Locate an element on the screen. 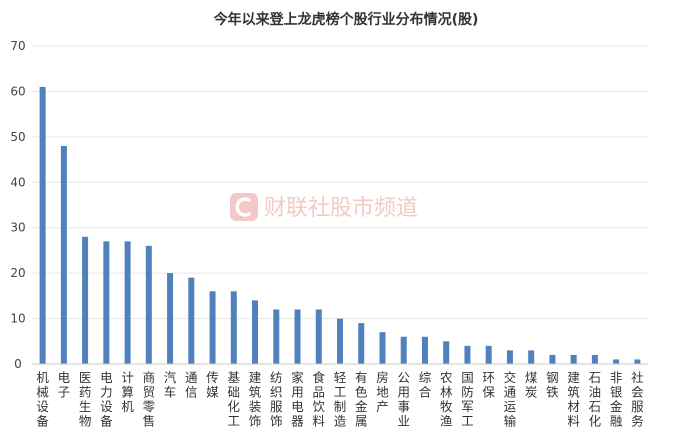  y-tick-label: 20 is located at coordinates (17, 273).